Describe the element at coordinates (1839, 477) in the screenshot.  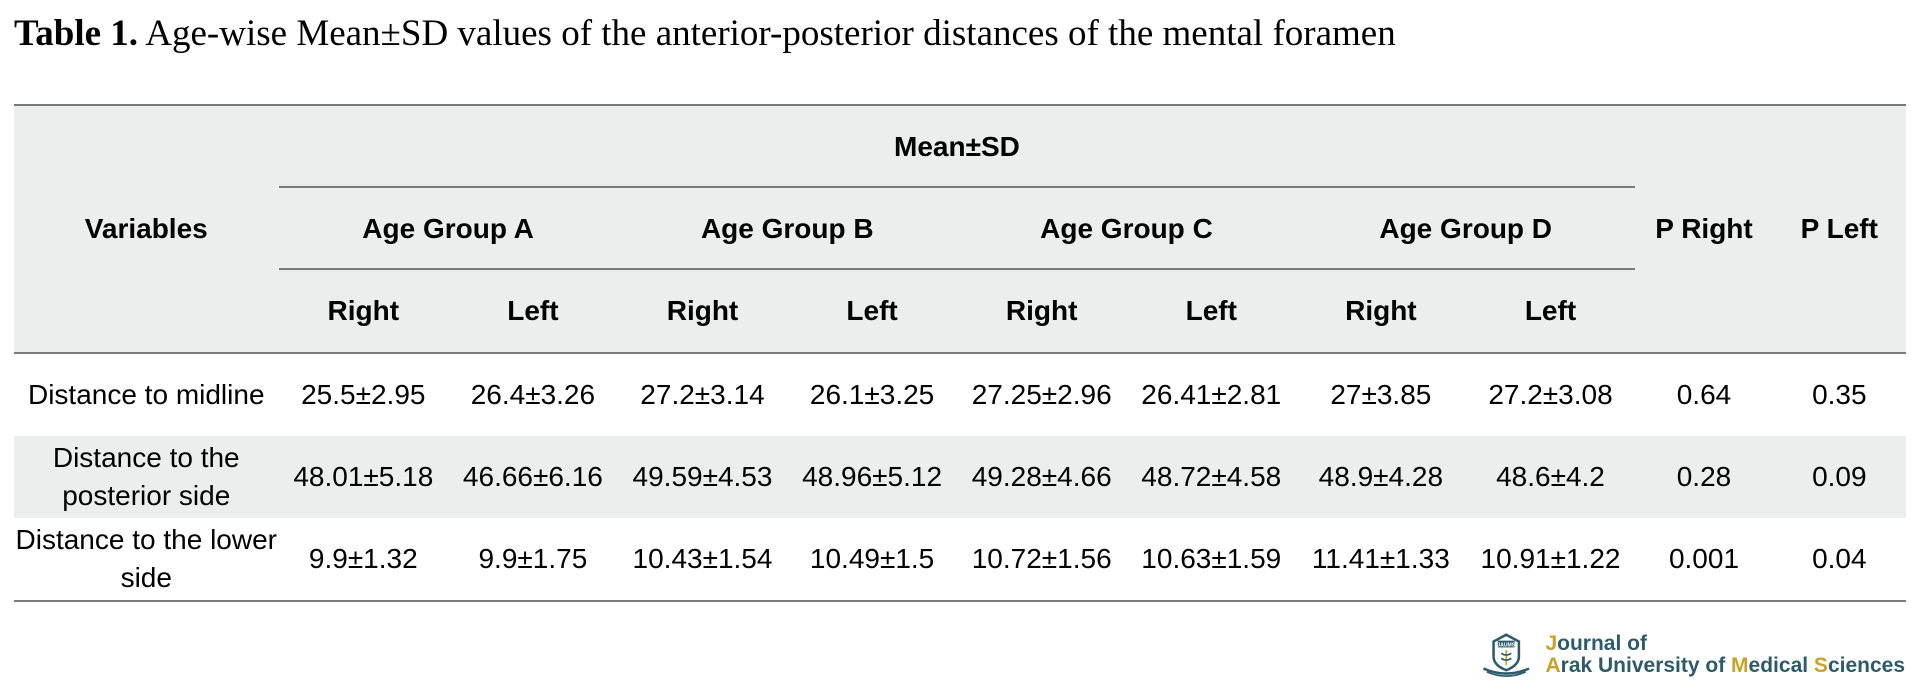
I see `p-left-cell: 0.09` at that location.